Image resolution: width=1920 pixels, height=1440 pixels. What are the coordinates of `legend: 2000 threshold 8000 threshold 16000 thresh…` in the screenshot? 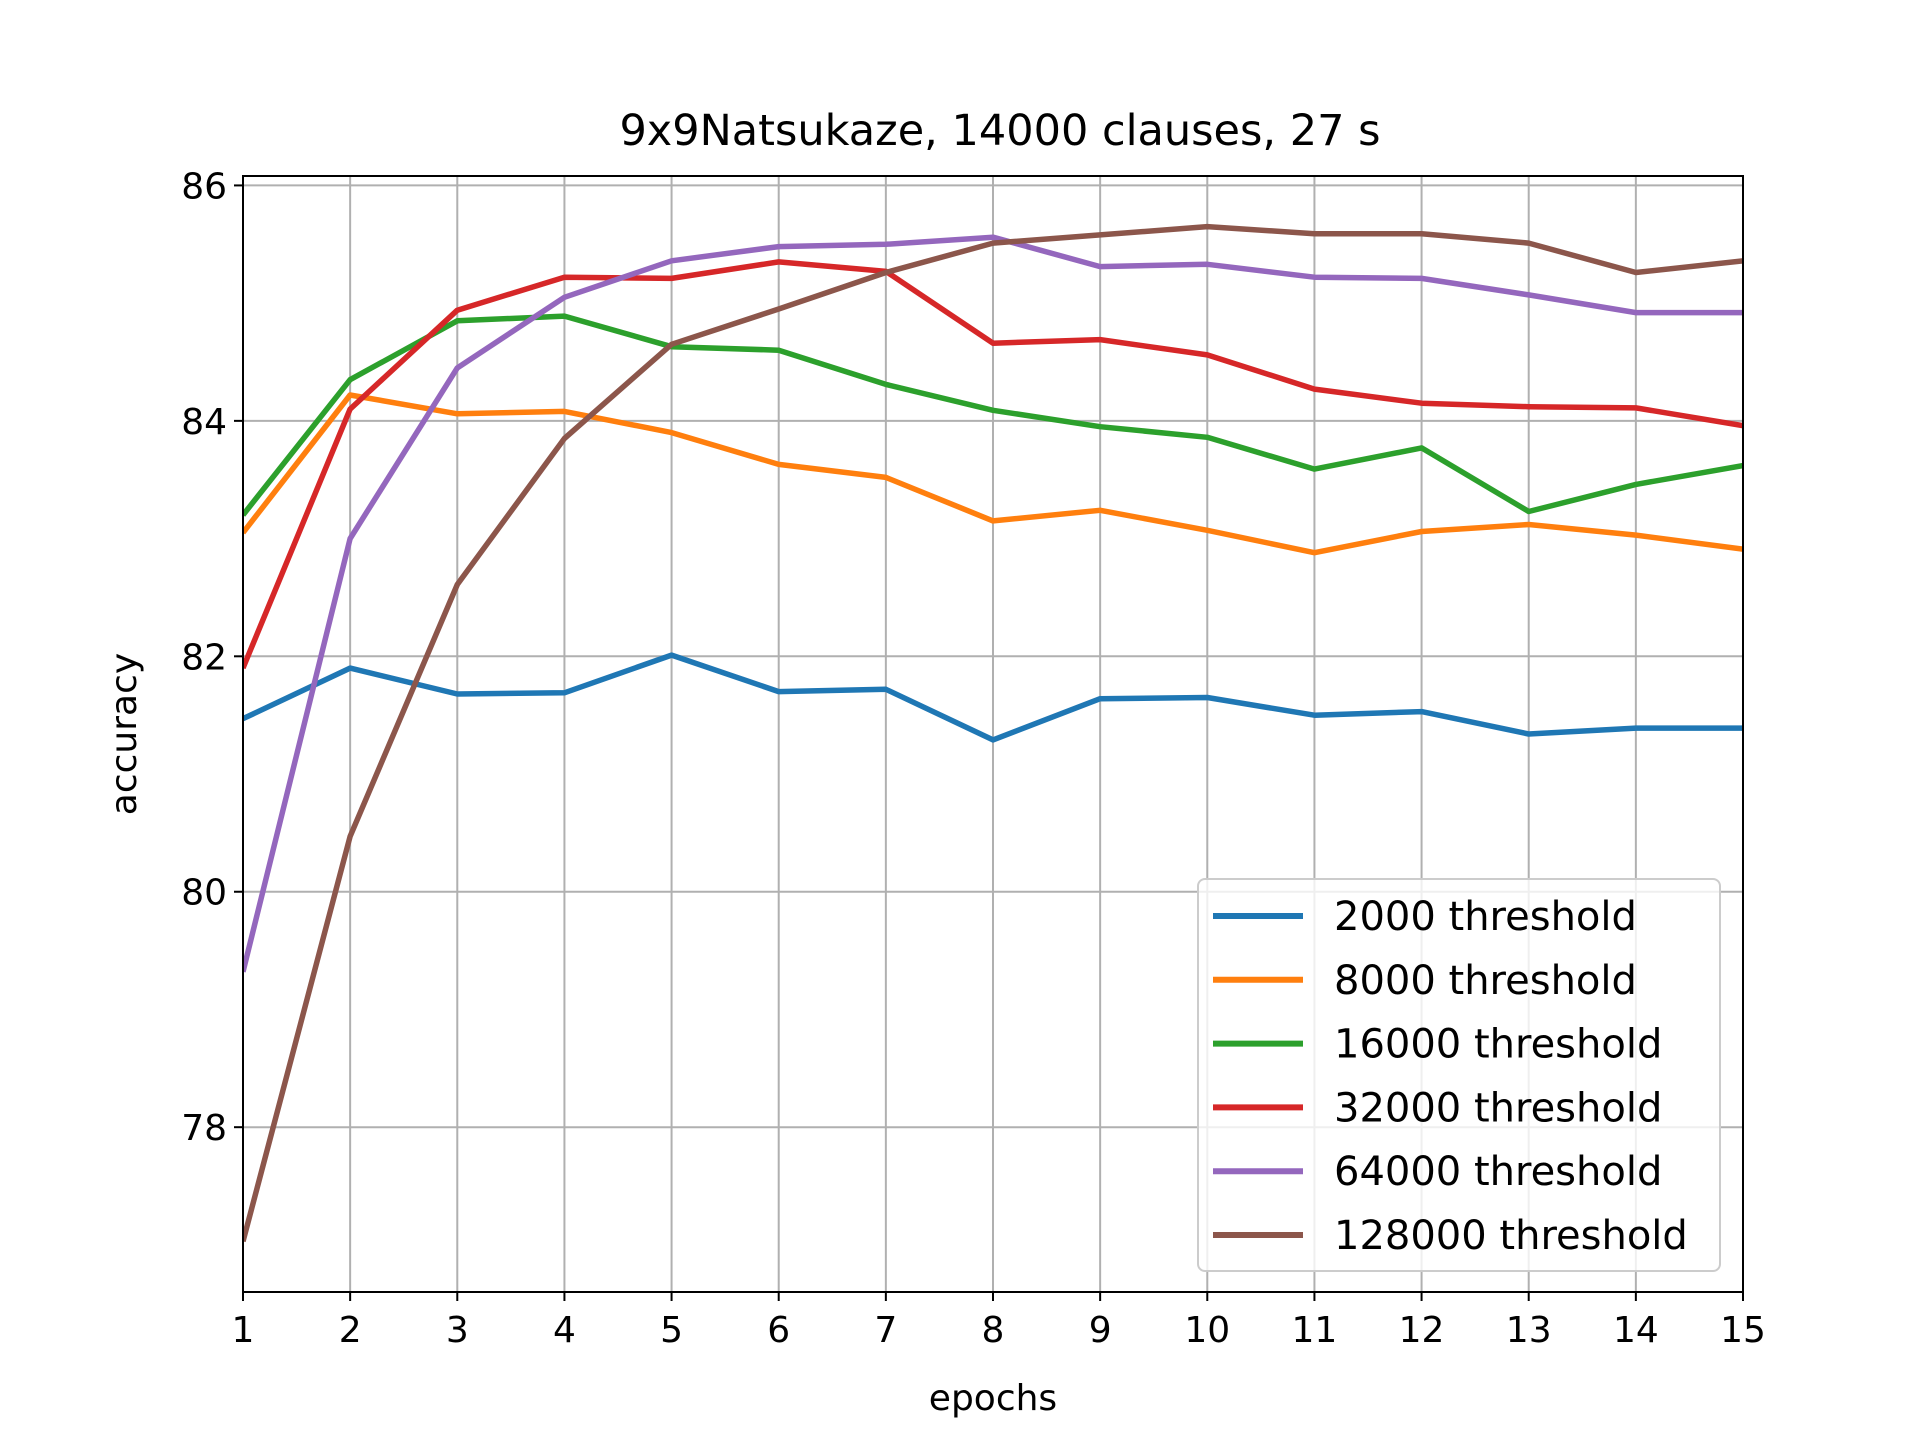 It's located at (1459, 1075).